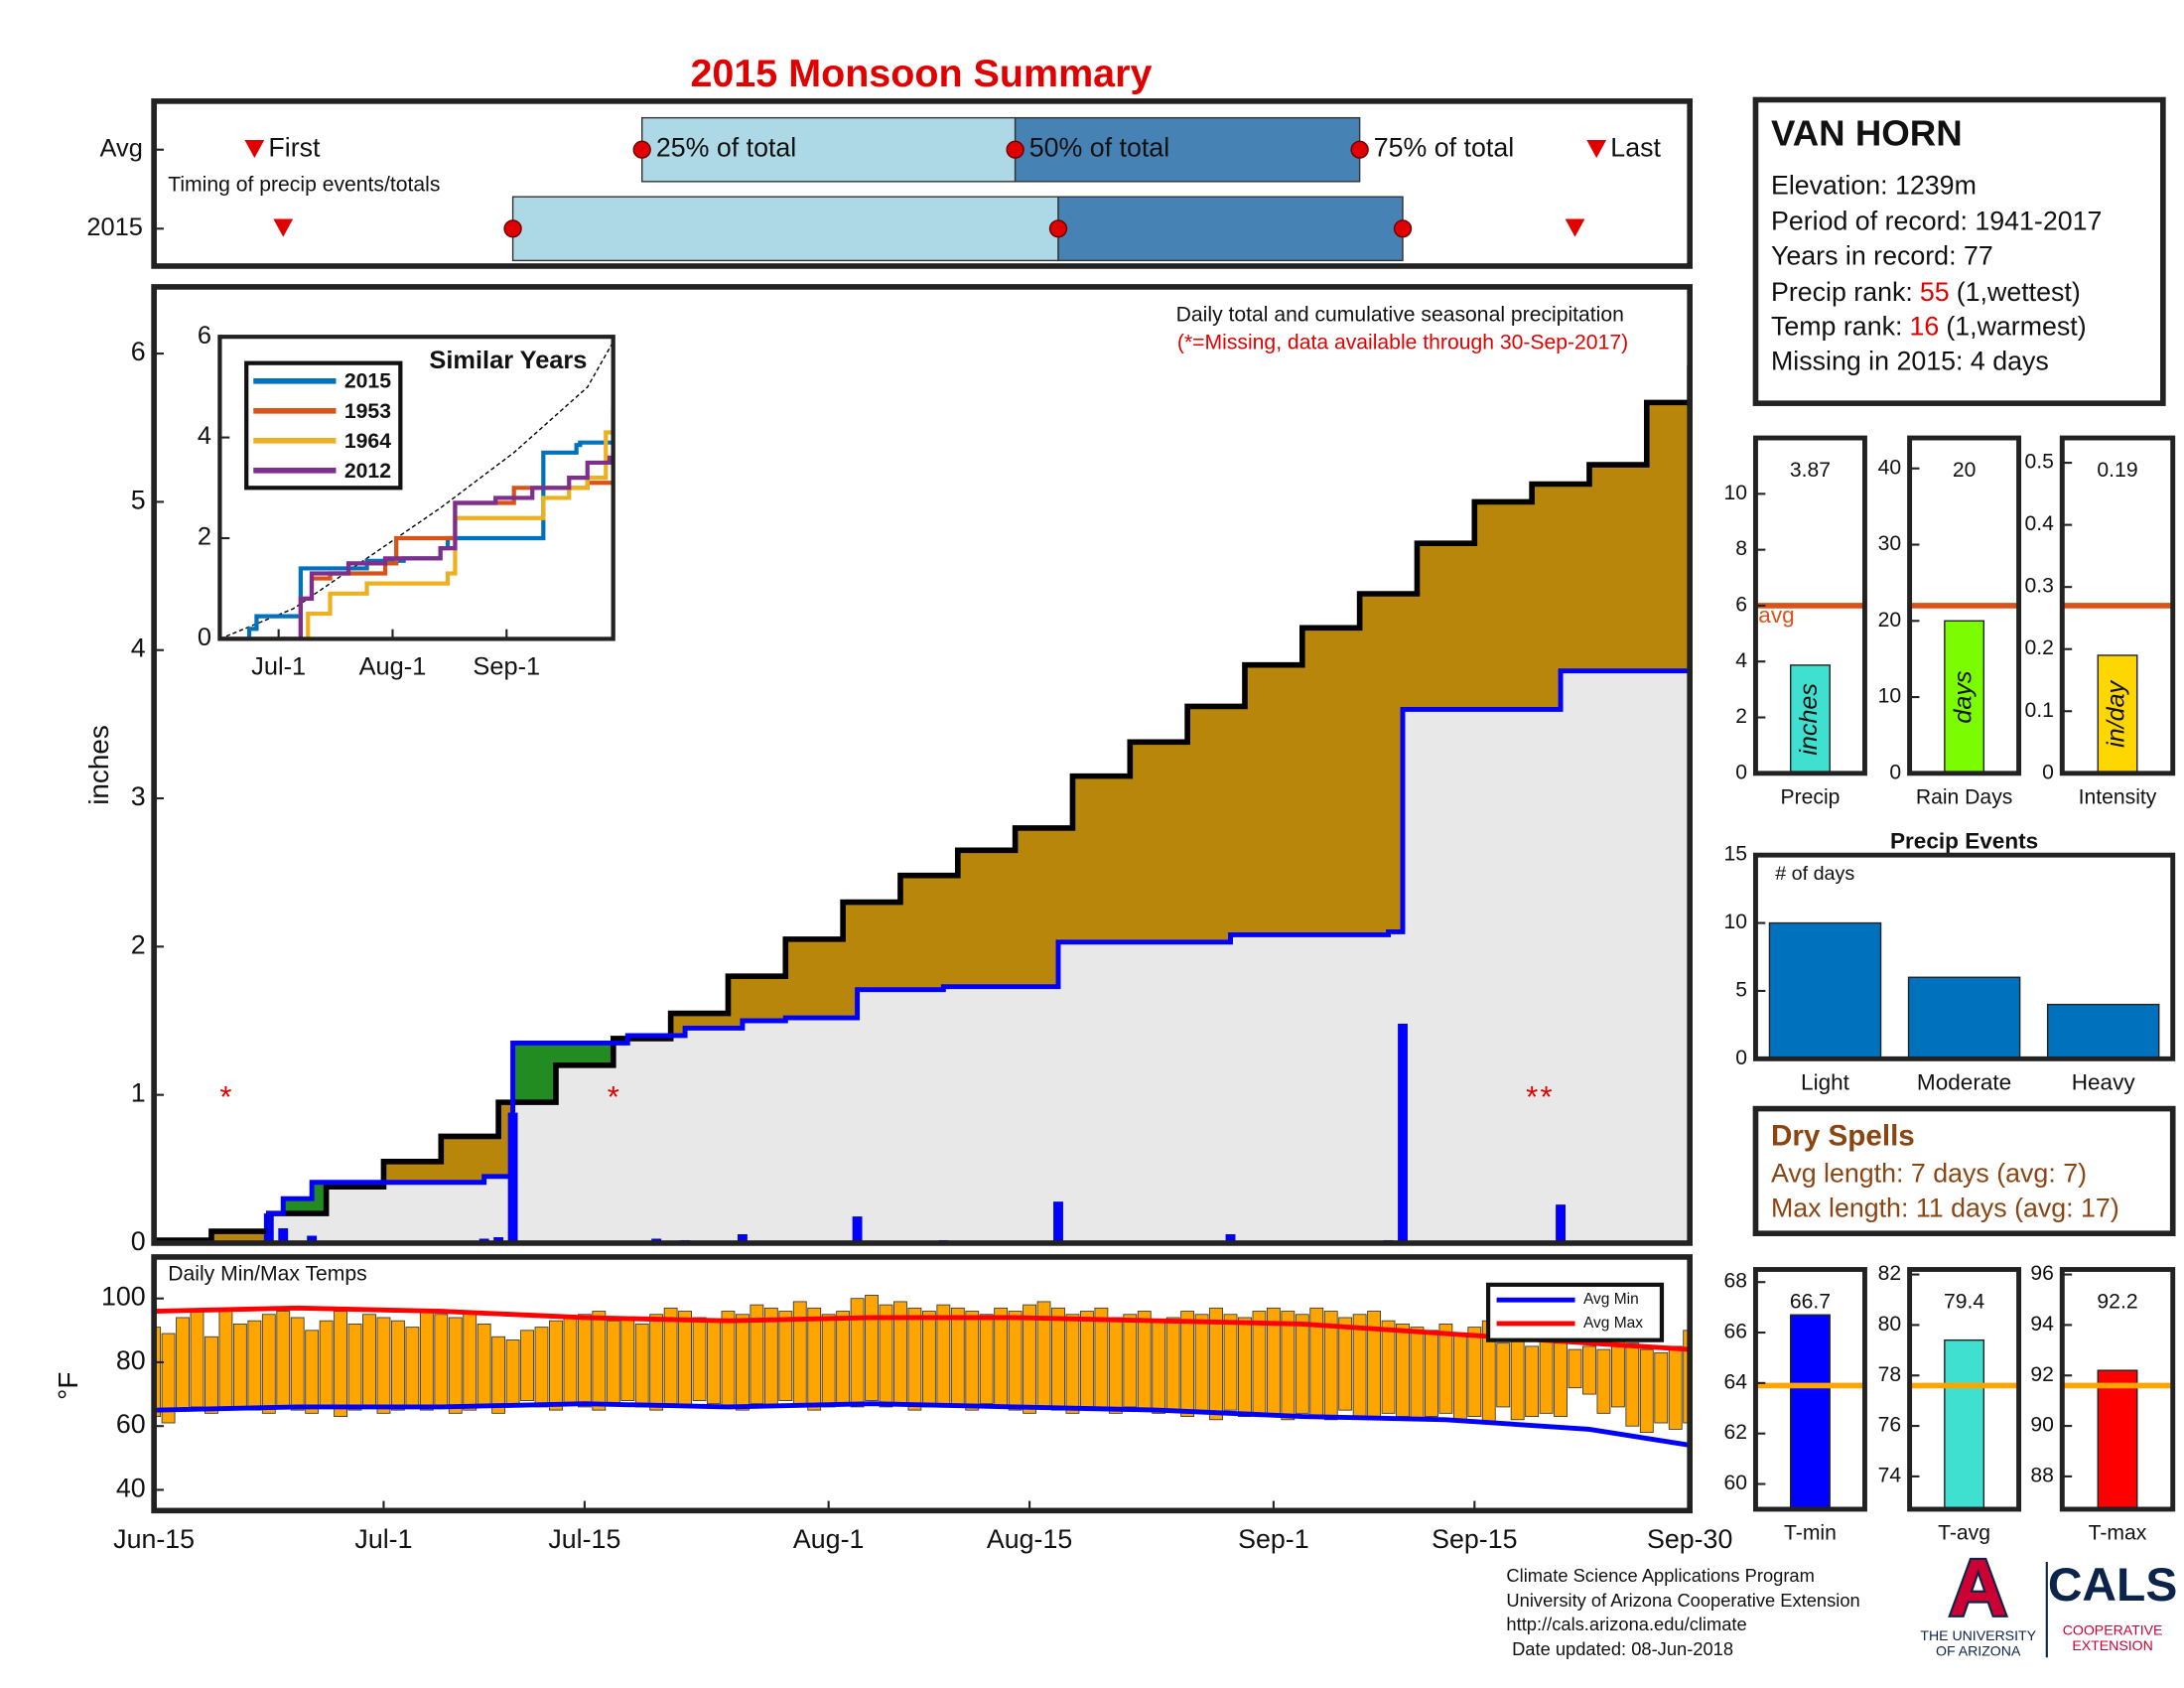  Describe the element at coordinates (383, 1539) in the screenshot. I see `x-tick-label: Jul-1` at that location.